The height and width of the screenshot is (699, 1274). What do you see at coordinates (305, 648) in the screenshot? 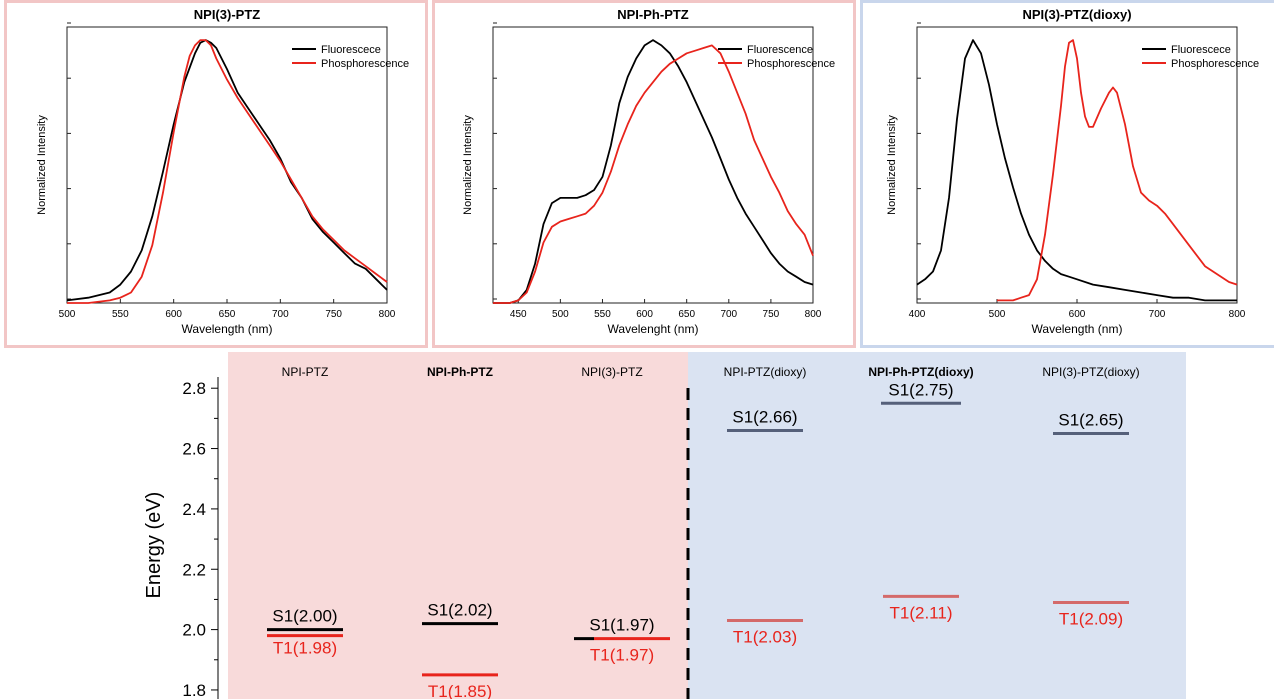
I see `t1-label: T1(1.98)` at bounding box center [305, 648].